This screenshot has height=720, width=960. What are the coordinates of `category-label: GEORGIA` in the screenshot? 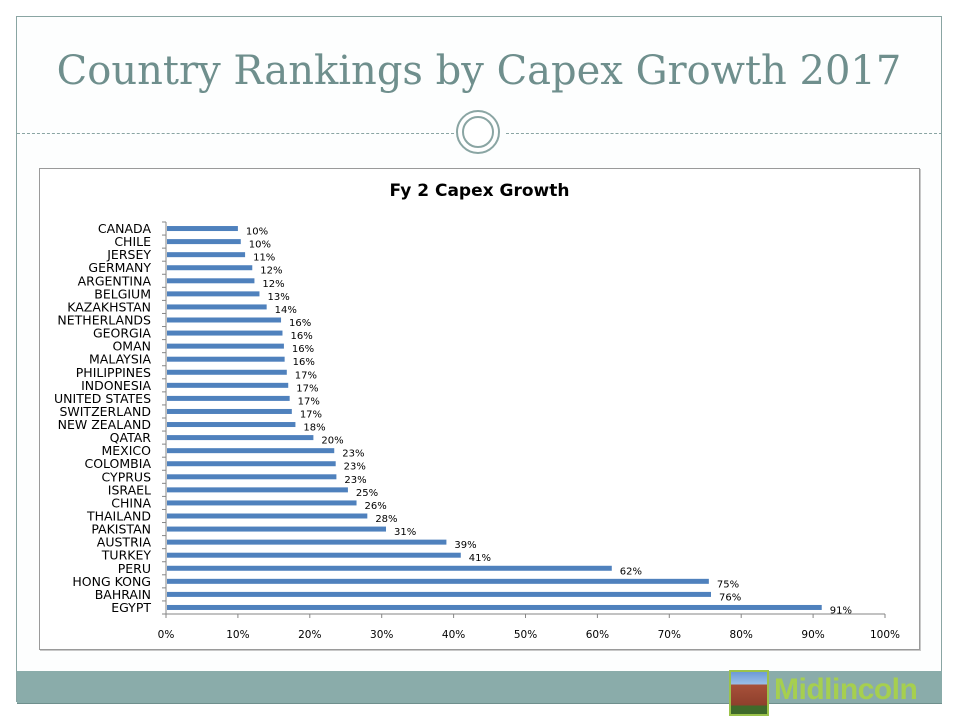 It's located at (122, 333).